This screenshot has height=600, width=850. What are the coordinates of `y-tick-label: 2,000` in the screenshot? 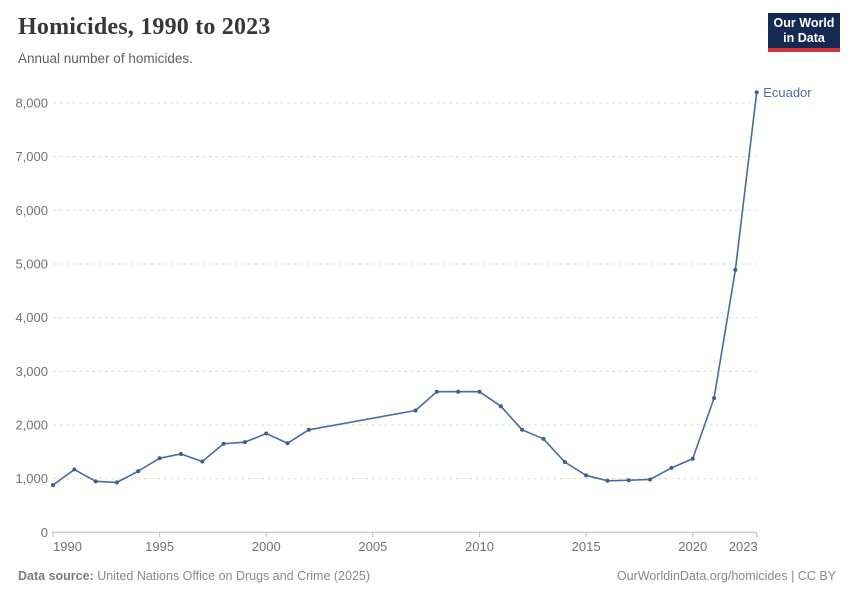 It's located at (31, 424).